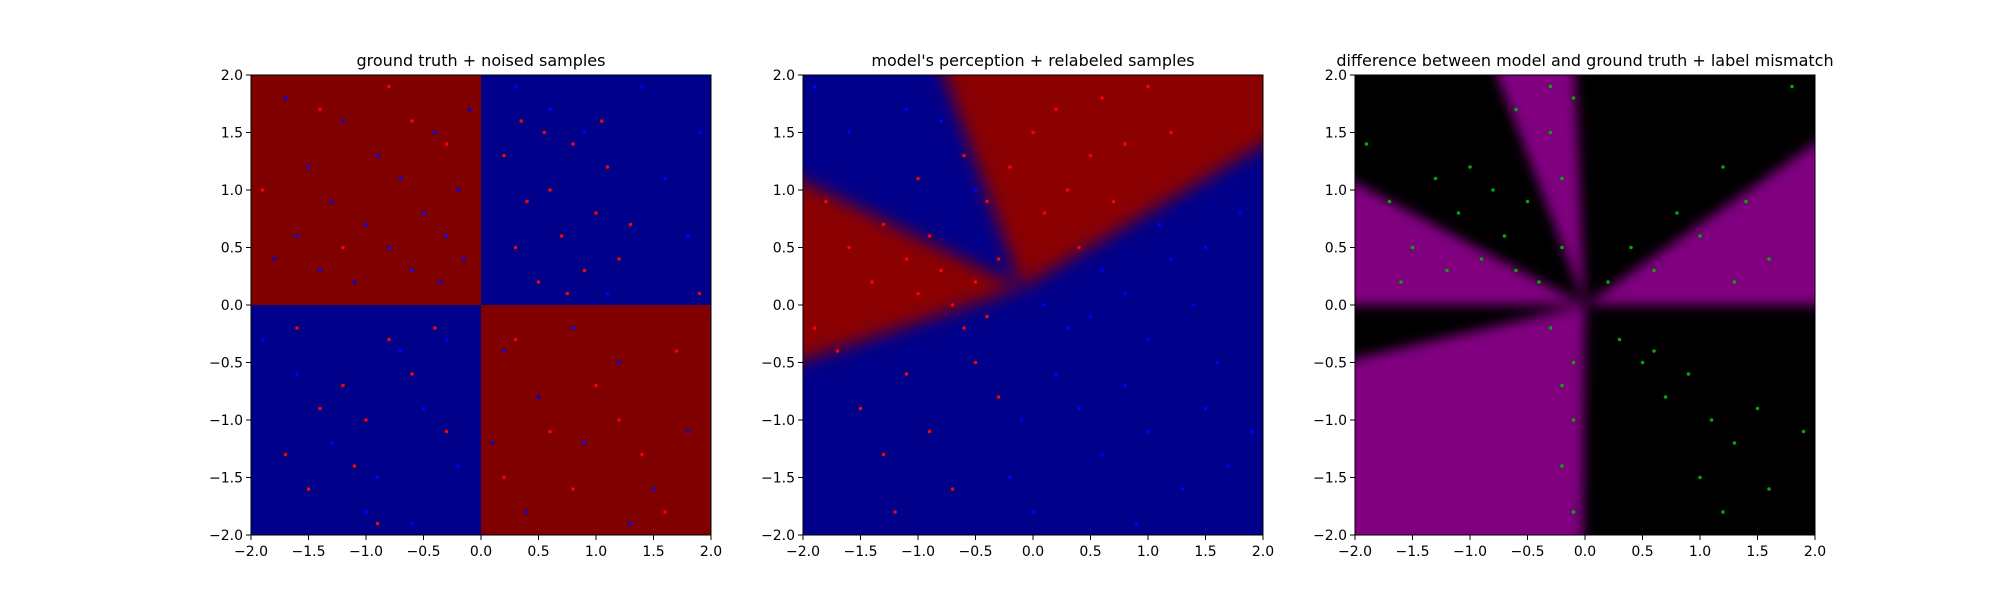  What do you see at coordinates (481, 60) in the screenshot?
I see `panel-1-title: ground truth + noised samples` at bounding box center [481, 60].